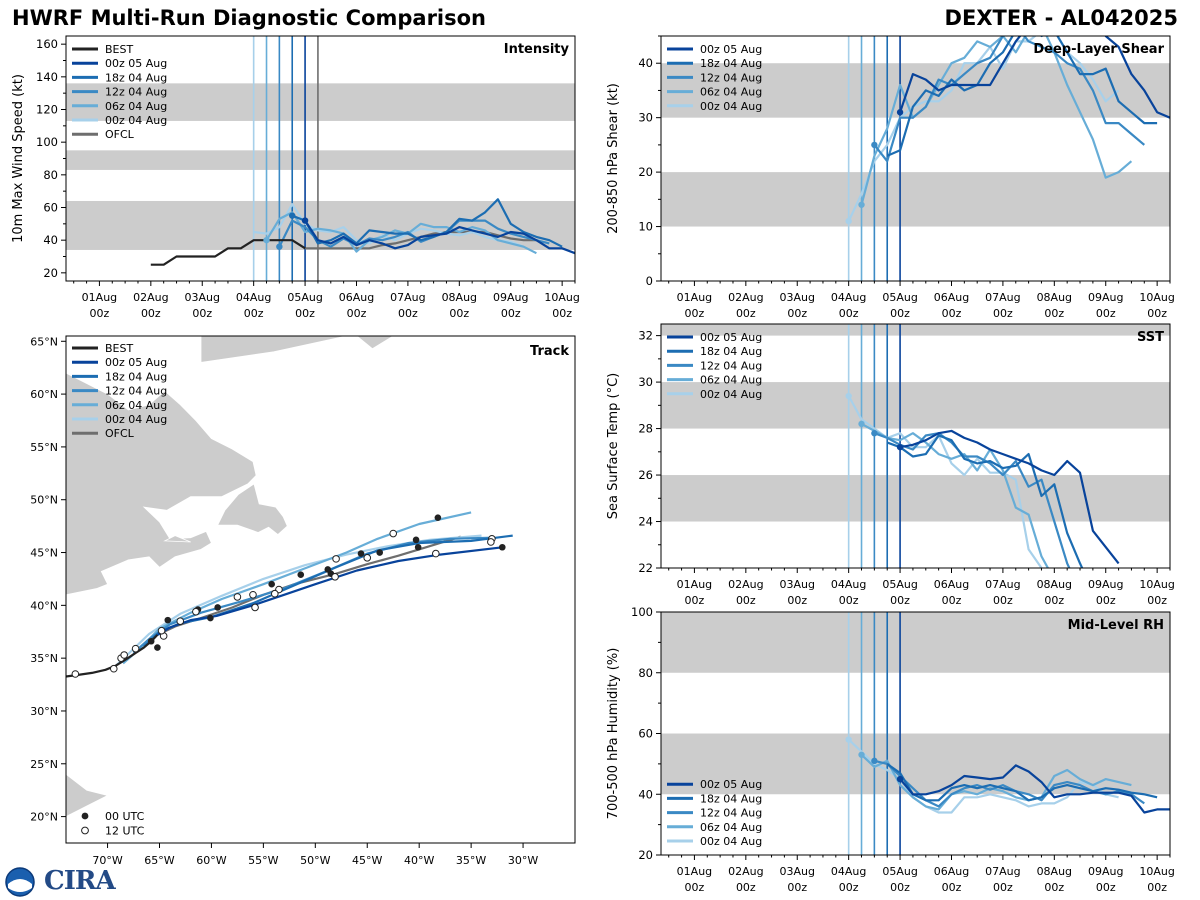 The width and height of the screenshot is (1200, 900). I want to click on rh-legend-label: 06z 04 Aug, so click(731, 827).